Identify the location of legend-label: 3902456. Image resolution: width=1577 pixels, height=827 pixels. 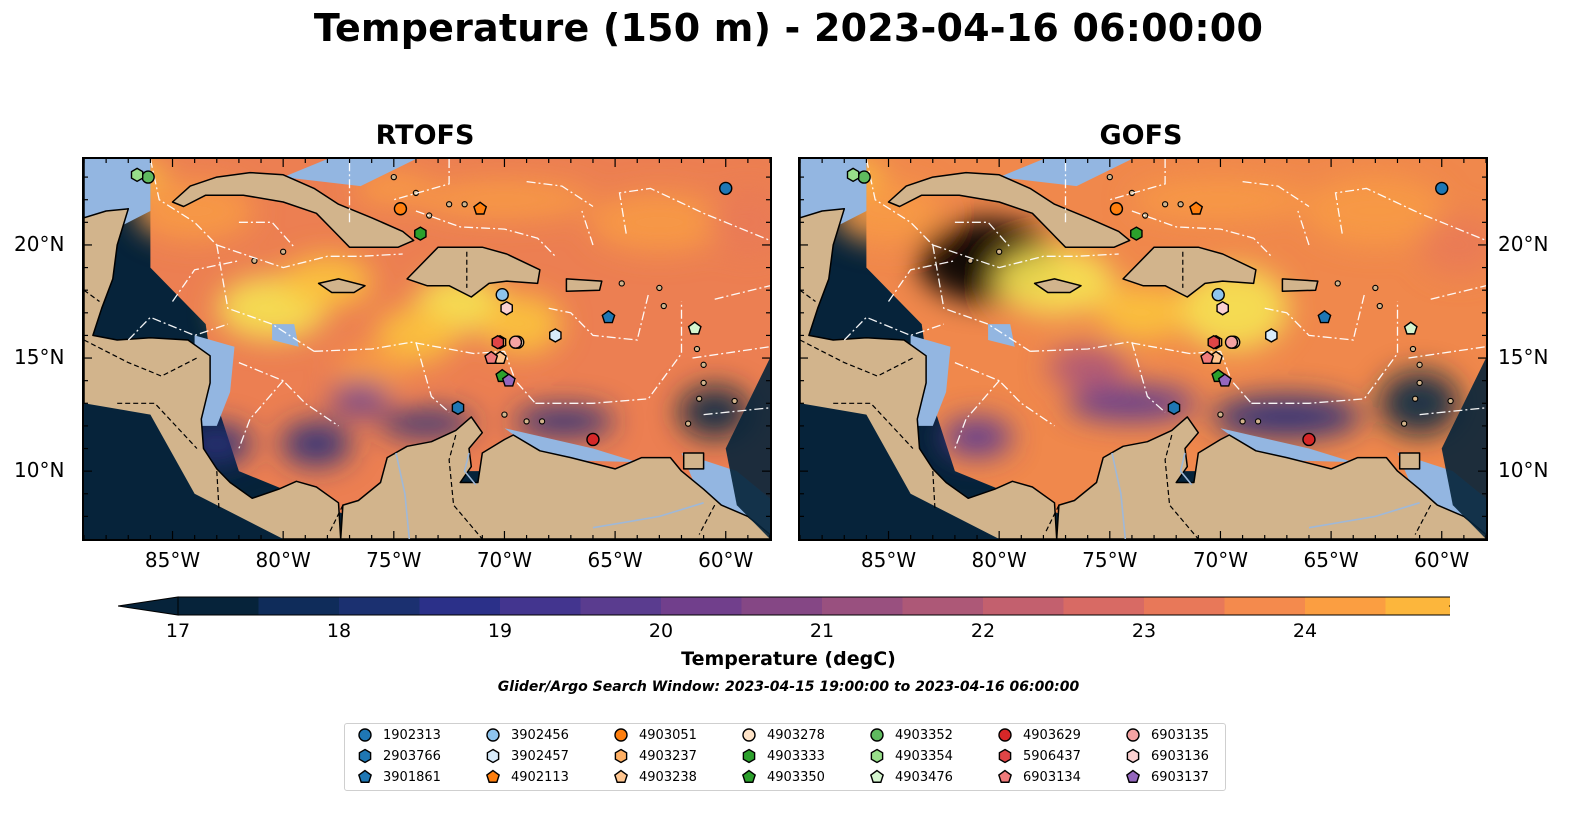
(540, 735).